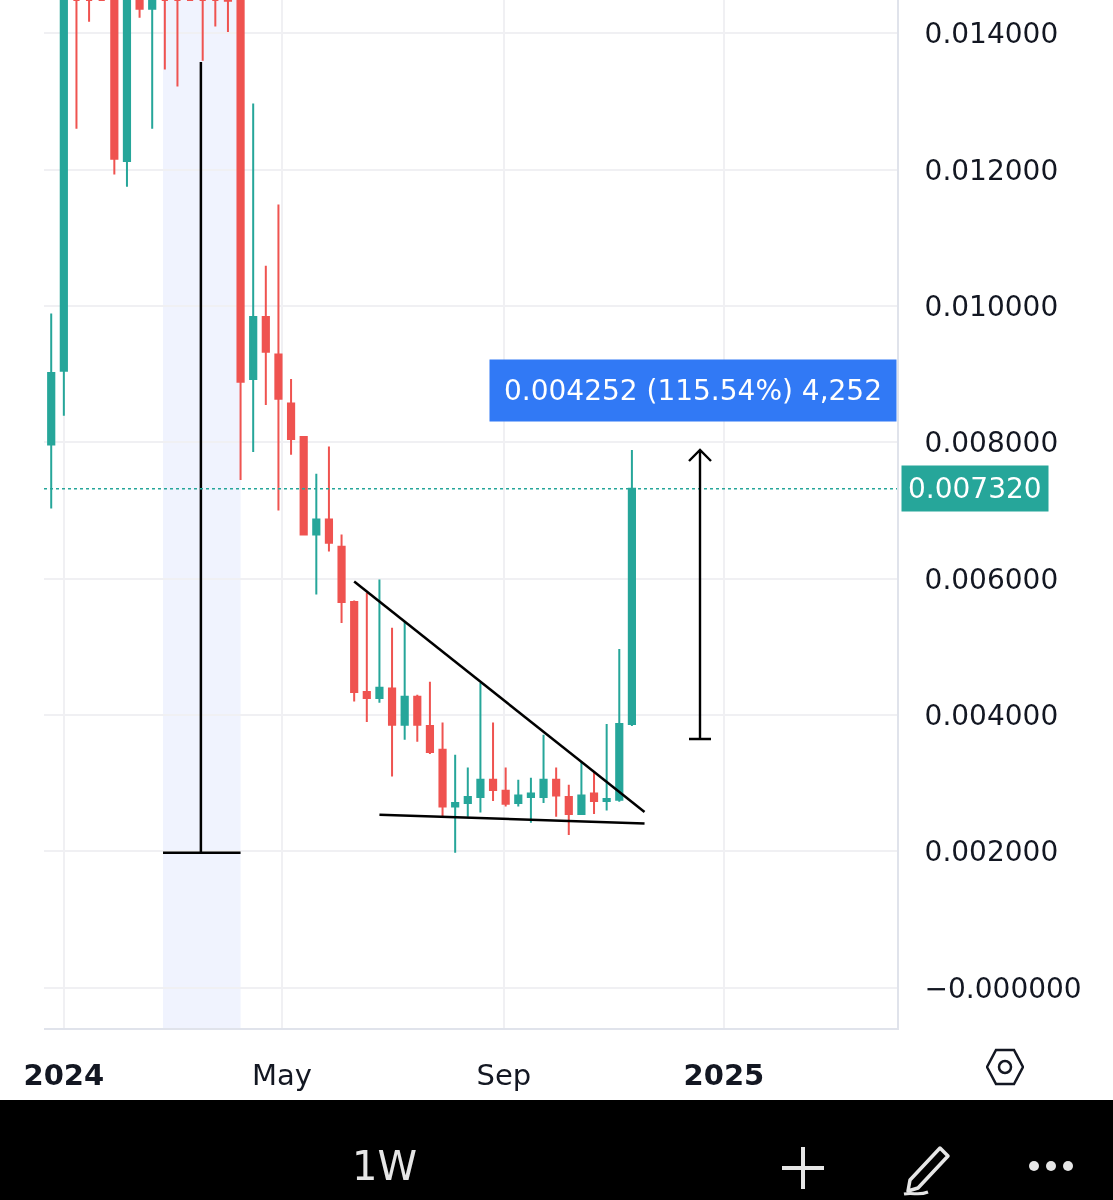  Describe the element at coordinates (64, 1074) in the screenshot. I see `x-tick-label: 2024` at that location.